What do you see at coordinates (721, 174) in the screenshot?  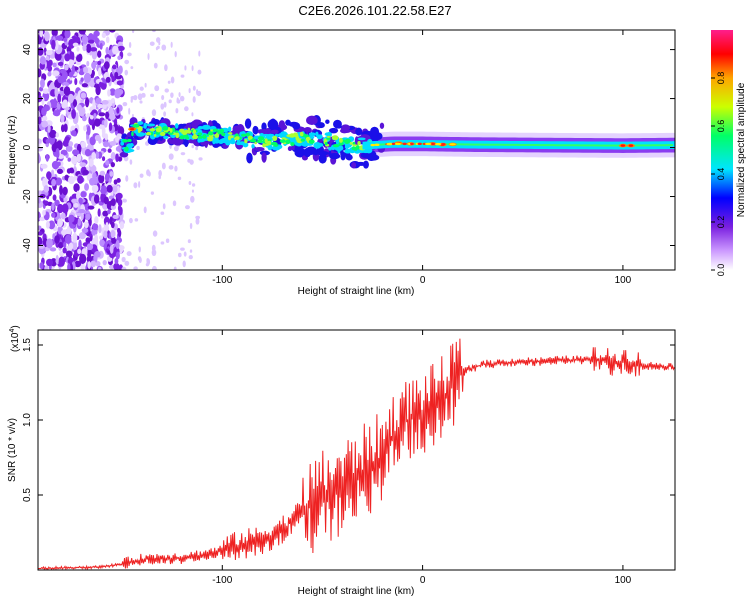 I see `colorbar-tick-label: 0.4` at bounding box center [721, 174].